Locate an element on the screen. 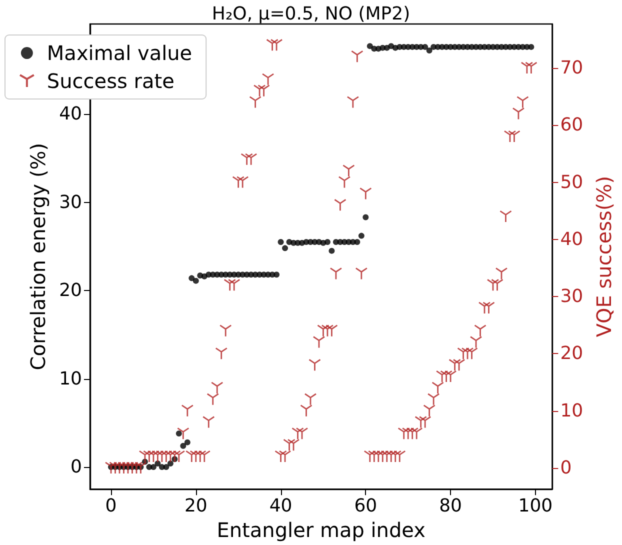 The image size is (622, 545). y2-tick-label: 20 is located at coordinates (572, 353).